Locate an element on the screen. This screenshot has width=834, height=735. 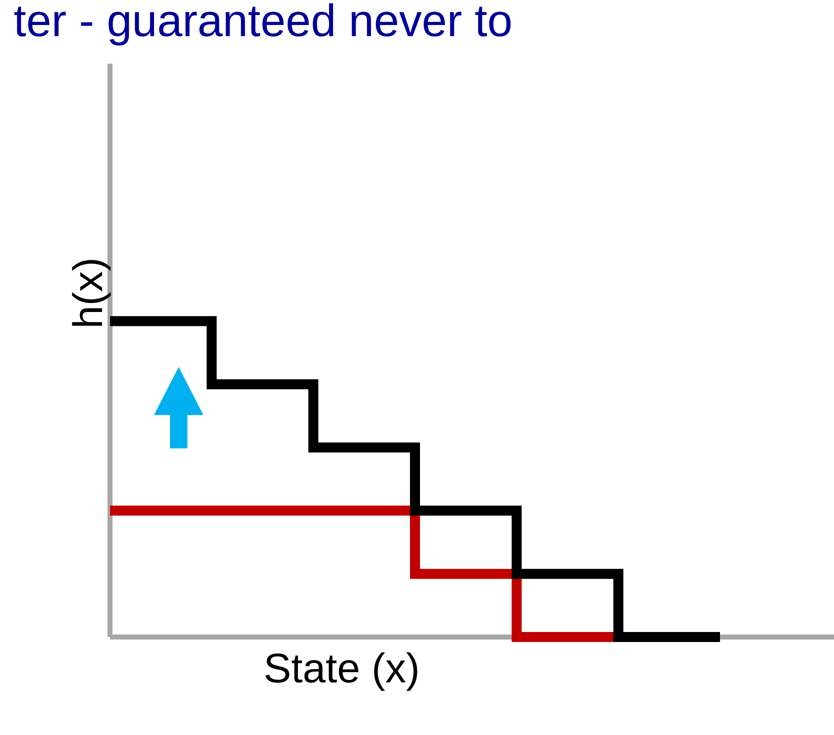
chart-title: ter - guaranteed never to is located at coordinates (262, 24).